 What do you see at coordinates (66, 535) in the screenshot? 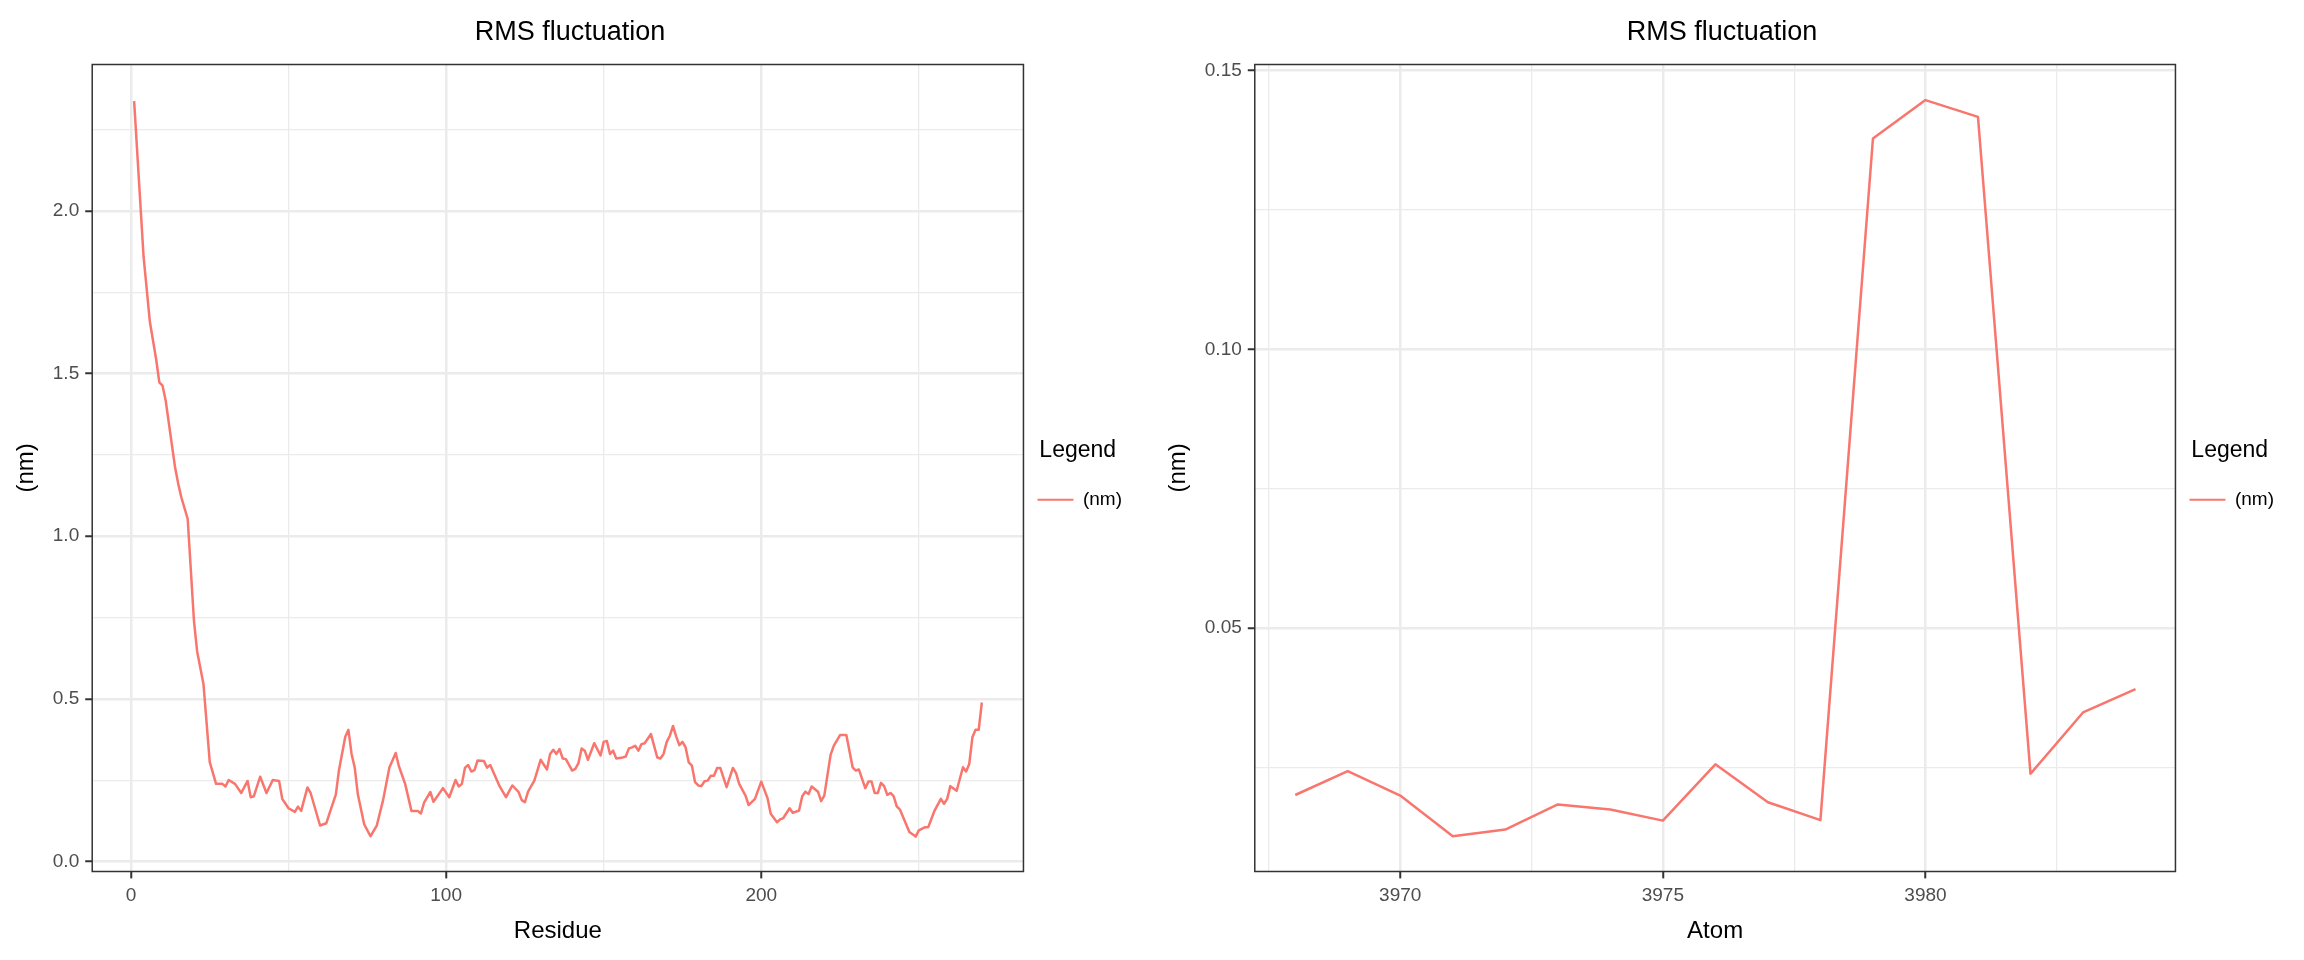
I see `y-tick-label: 1.0` at bounding box center [66, 535].